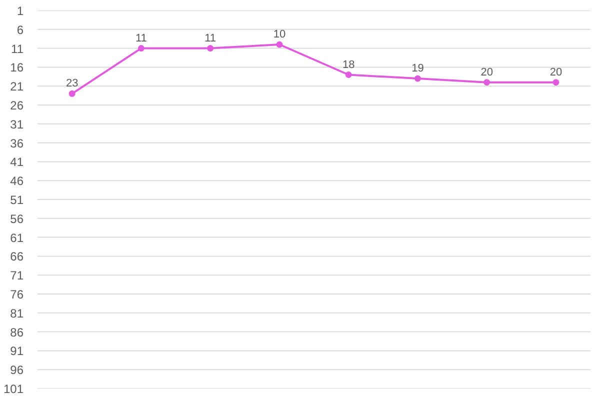 The height and width of the screenshot is (400, 600). I want to click on y-tick-label: 16, so click(17, 67).